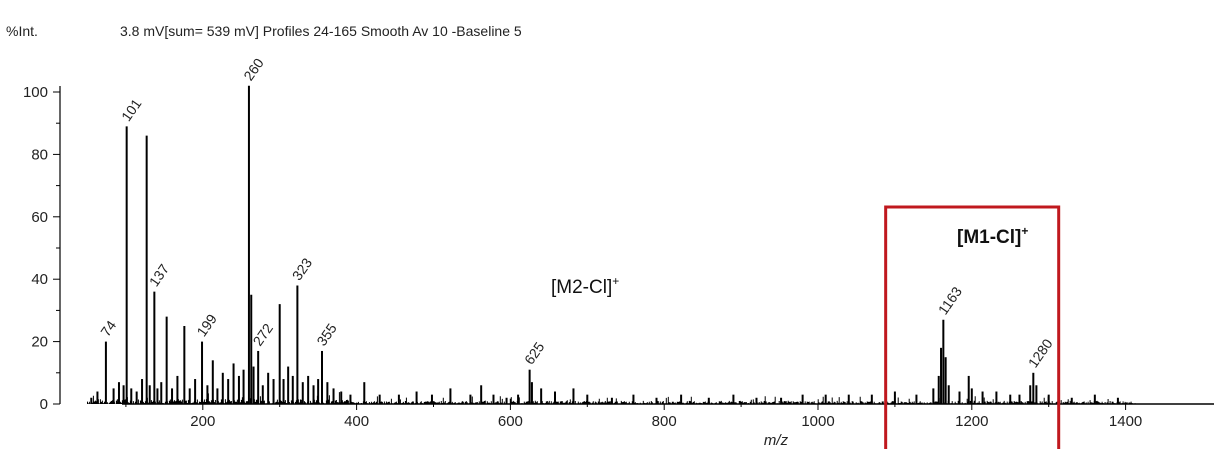 The width and height of the screenshot is (1214, 449). I want to click on x-tick-label: 1400, so click(1125, 421).